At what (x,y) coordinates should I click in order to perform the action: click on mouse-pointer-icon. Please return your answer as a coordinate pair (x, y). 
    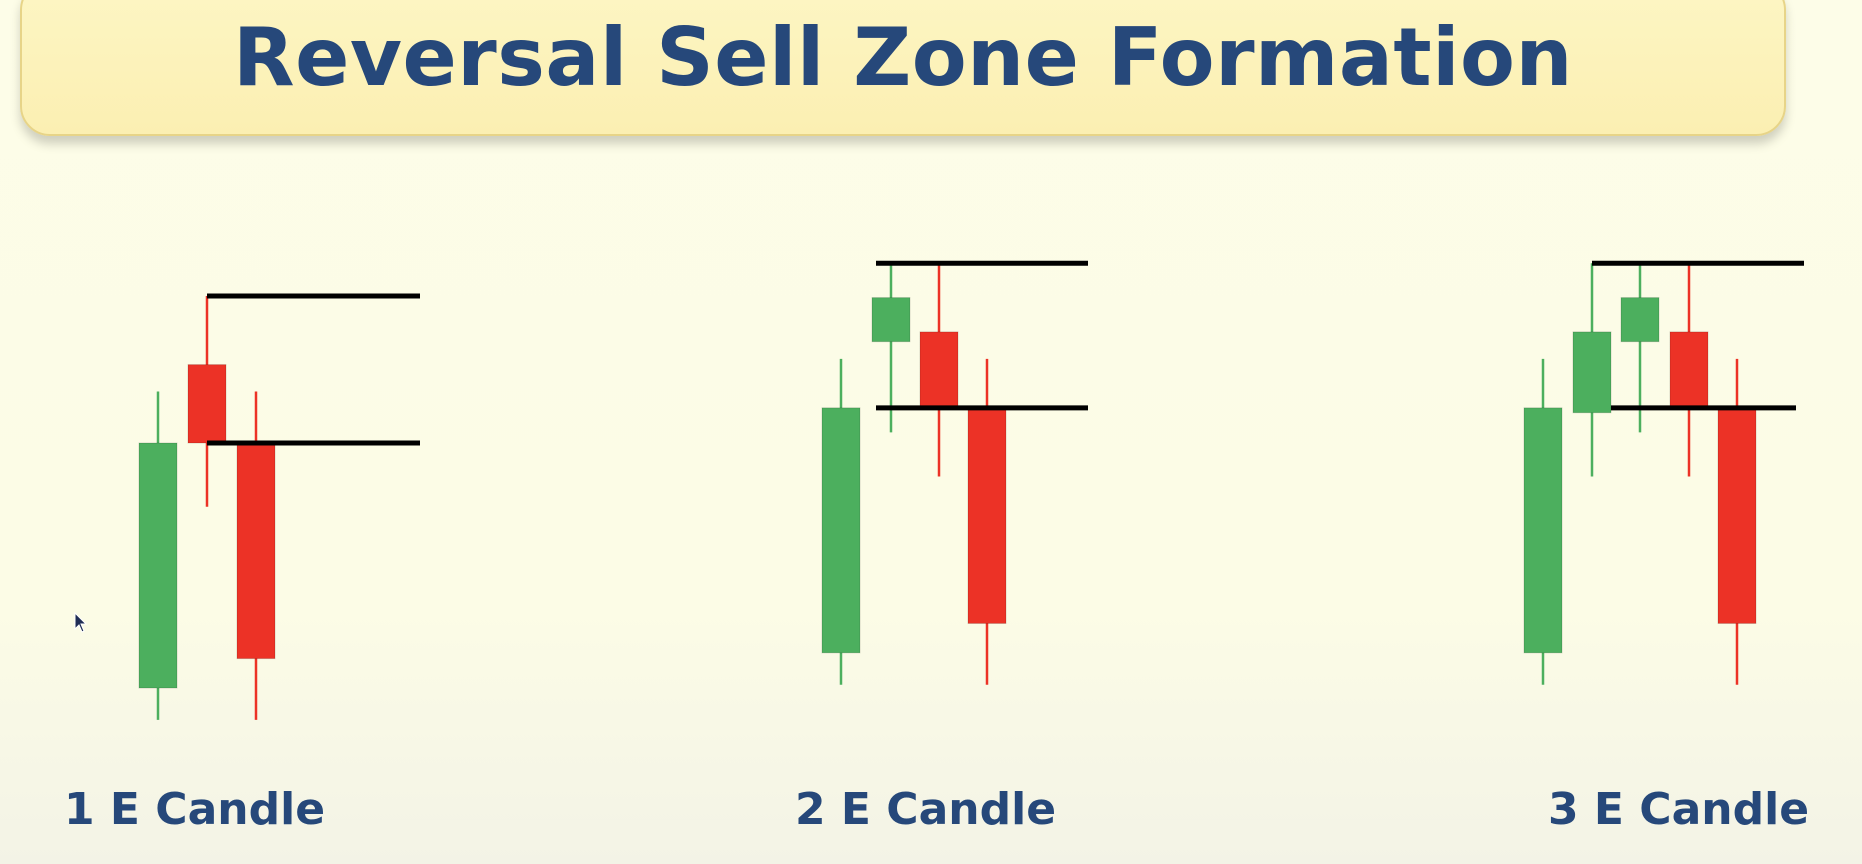
    Looking at the image, I should click on (81, 622).